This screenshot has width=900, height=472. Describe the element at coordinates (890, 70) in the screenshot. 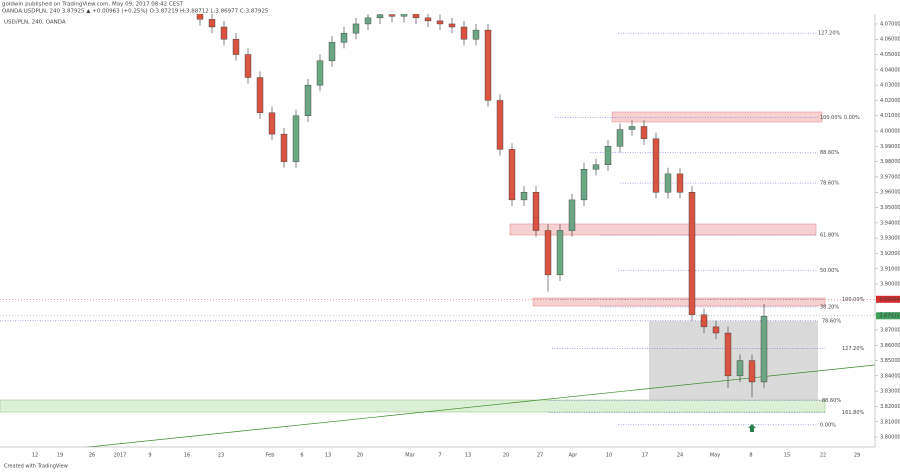

I see `y-tick-label: 4.04000` at that location.